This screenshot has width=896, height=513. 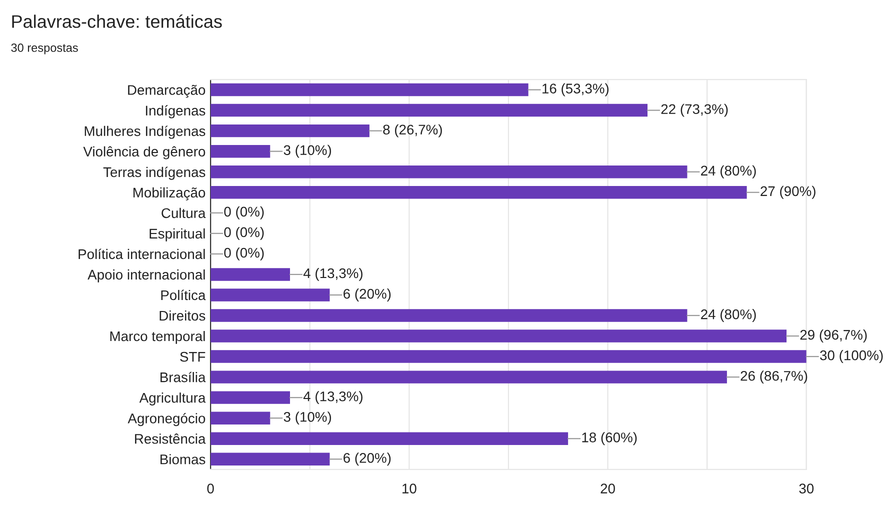 What do you see at coordinates (607, 489) in the screenshot?
I see `x-tick-label: 20` at bounding box center [607, 489].